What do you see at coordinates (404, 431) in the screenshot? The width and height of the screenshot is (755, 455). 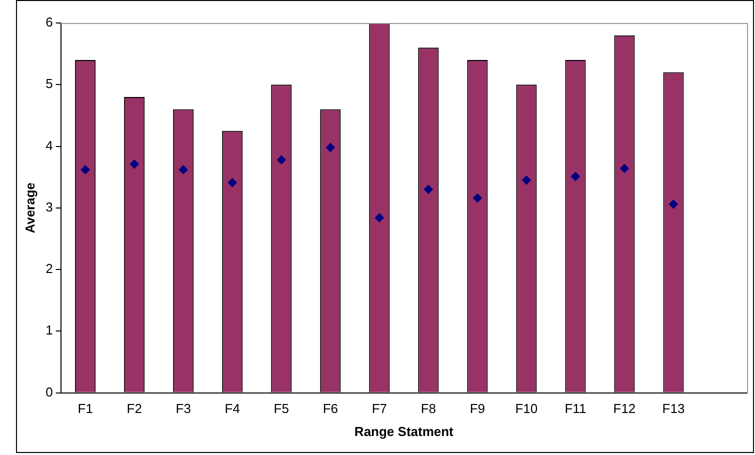 I see `x-axis-title: Range Statment` at bounding box center [404, 431].